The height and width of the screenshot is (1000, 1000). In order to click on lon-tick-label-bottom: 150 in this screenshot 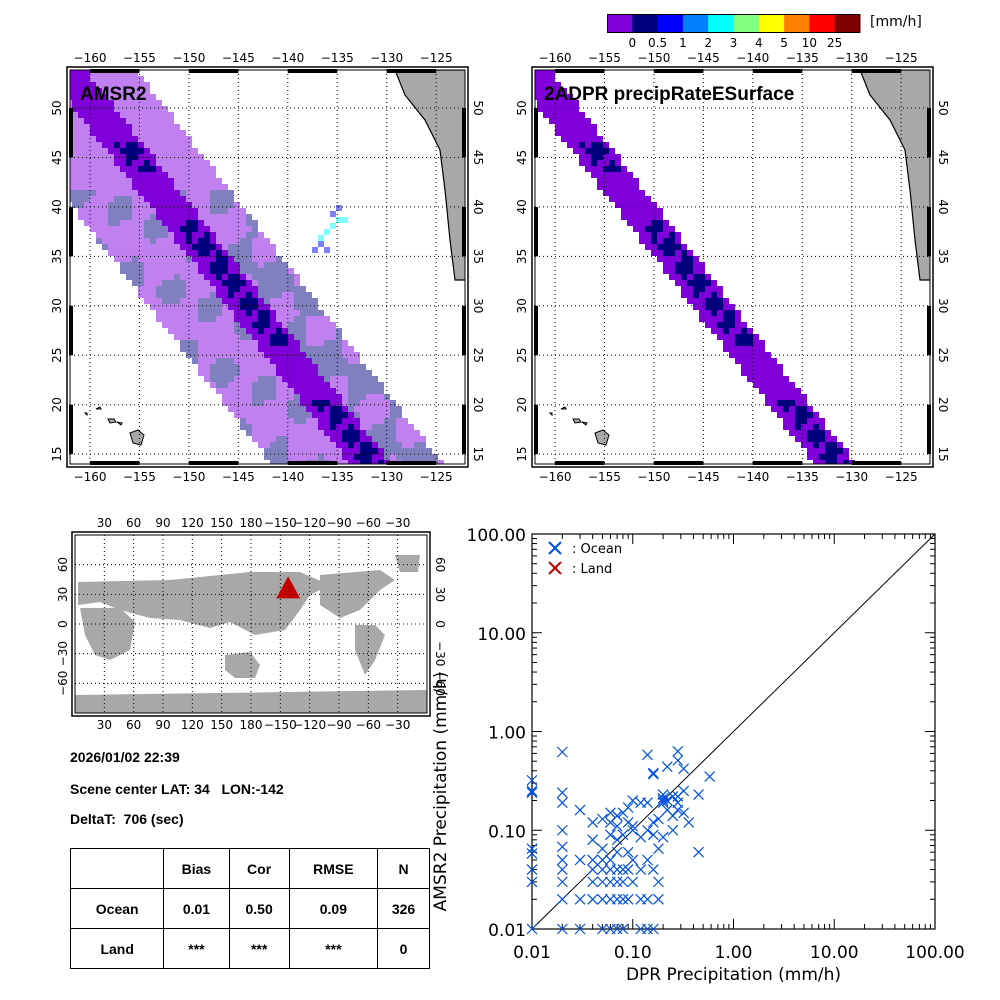, I will do `click(221, 725)`.